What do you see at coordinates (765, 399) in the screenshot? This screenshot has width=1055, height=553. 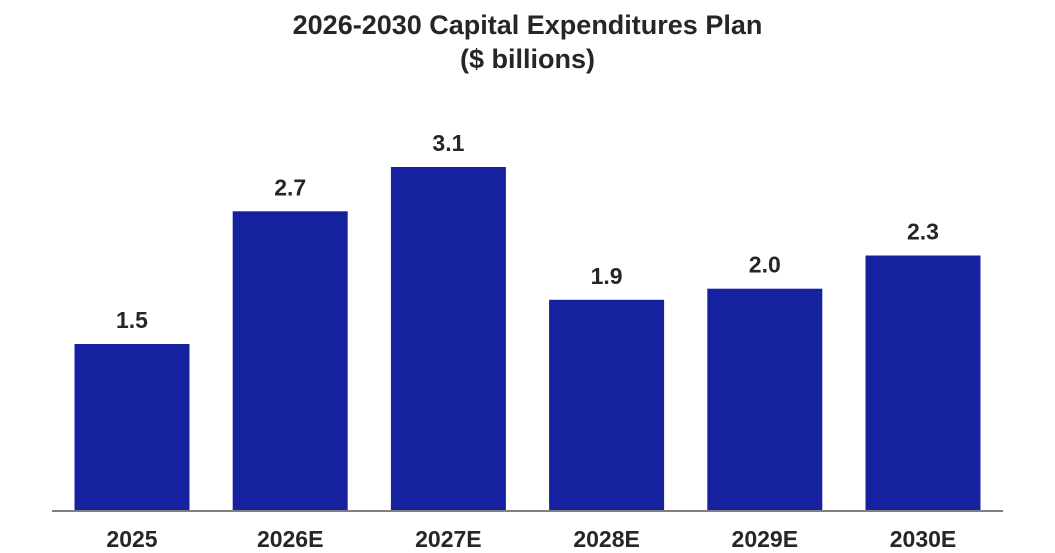 I see `bar-2029E` at bounding box center [765, 399].